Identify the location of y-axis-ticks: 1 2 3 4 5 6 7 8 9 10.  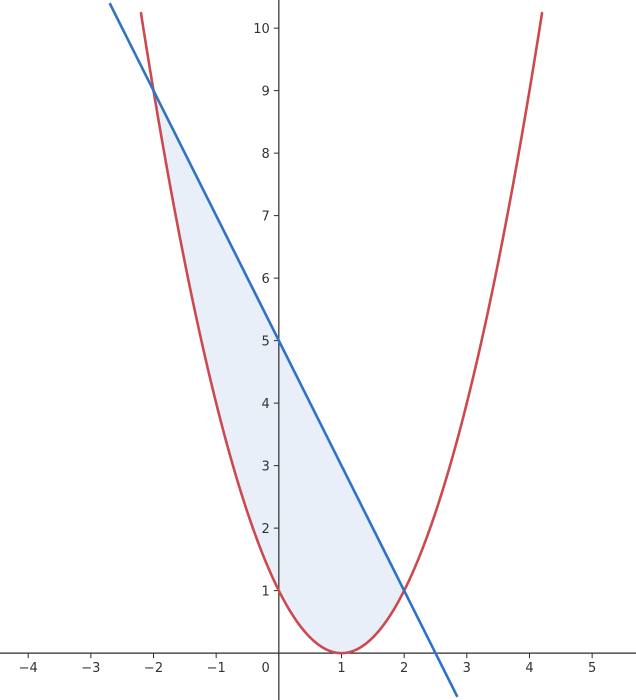
(266, 311).